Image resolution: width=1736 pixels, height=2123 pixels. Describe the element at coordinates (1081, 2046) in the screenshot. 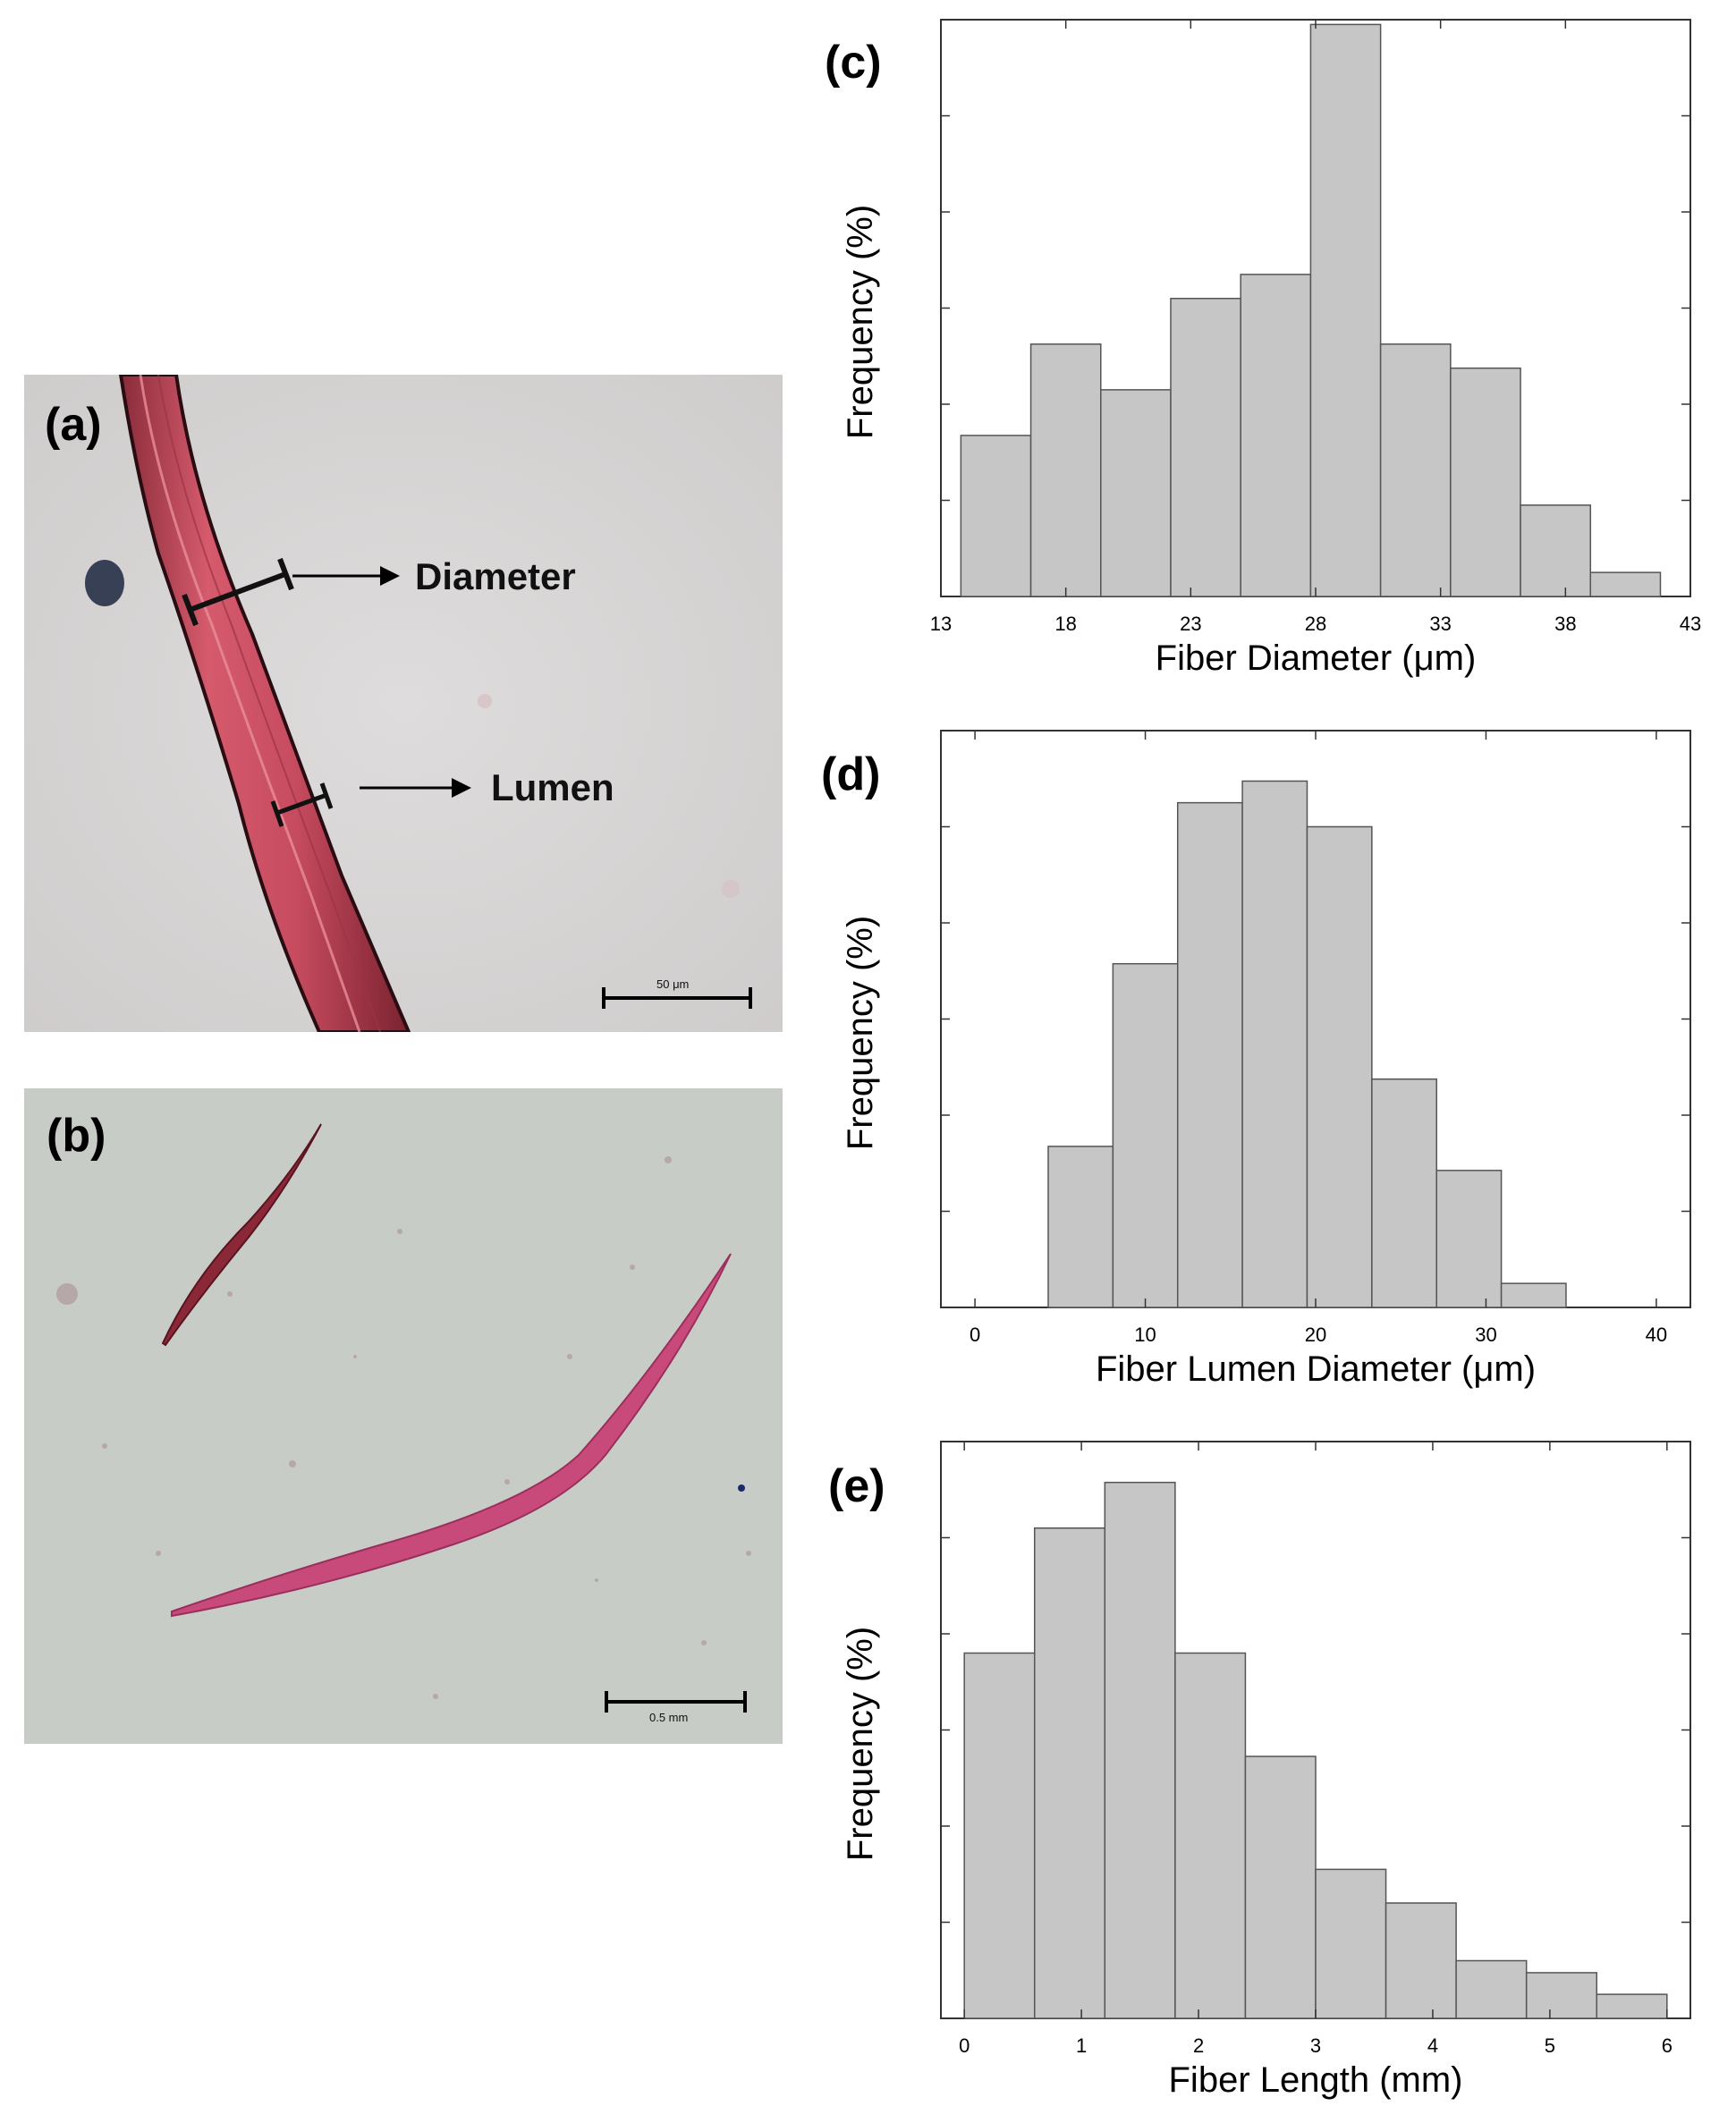

I see `x-tick-label: 1` at that location.